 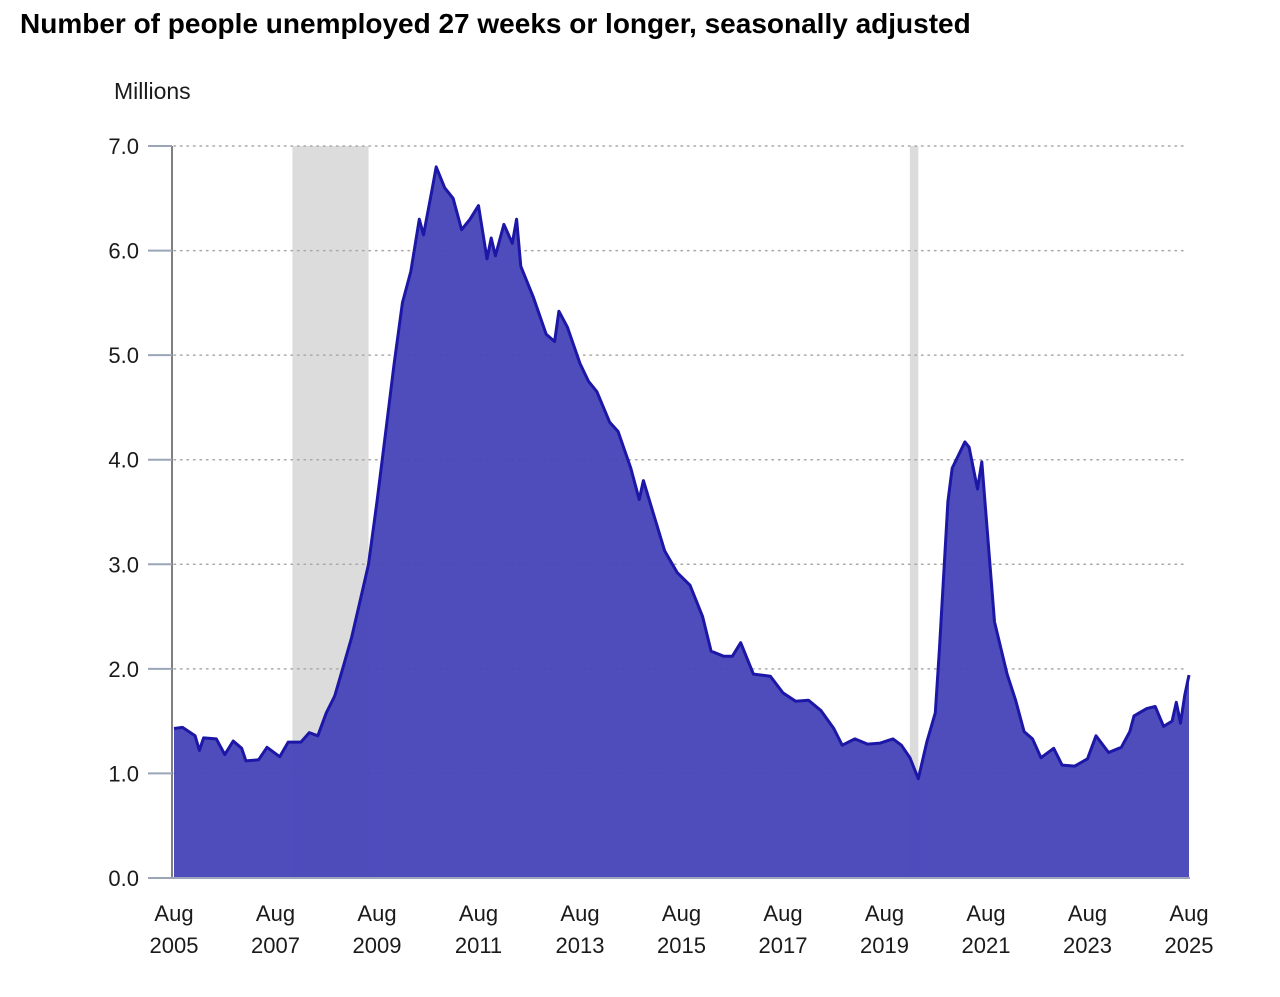 I want to click on y-axis-label: Millions, so click(x=152, y=91).